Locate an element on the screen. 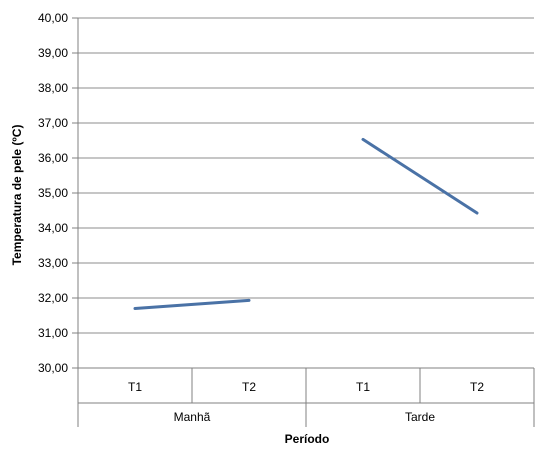 The image size is (544, 453). y-tick-label: 36,00 is located at coordinates (53, 158).